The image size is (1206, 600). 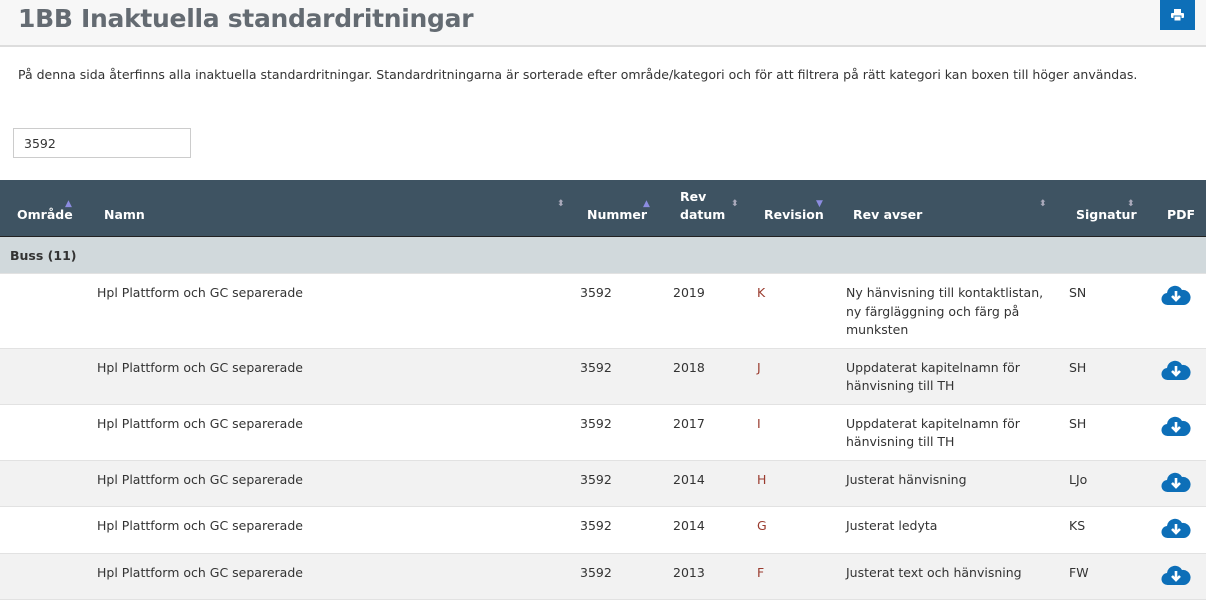 What do you see at coordinates (603, 23) in the screenshot?
I see `page-header: 1BB Inaktuella standardritningar` at bounding box center [603, 23].